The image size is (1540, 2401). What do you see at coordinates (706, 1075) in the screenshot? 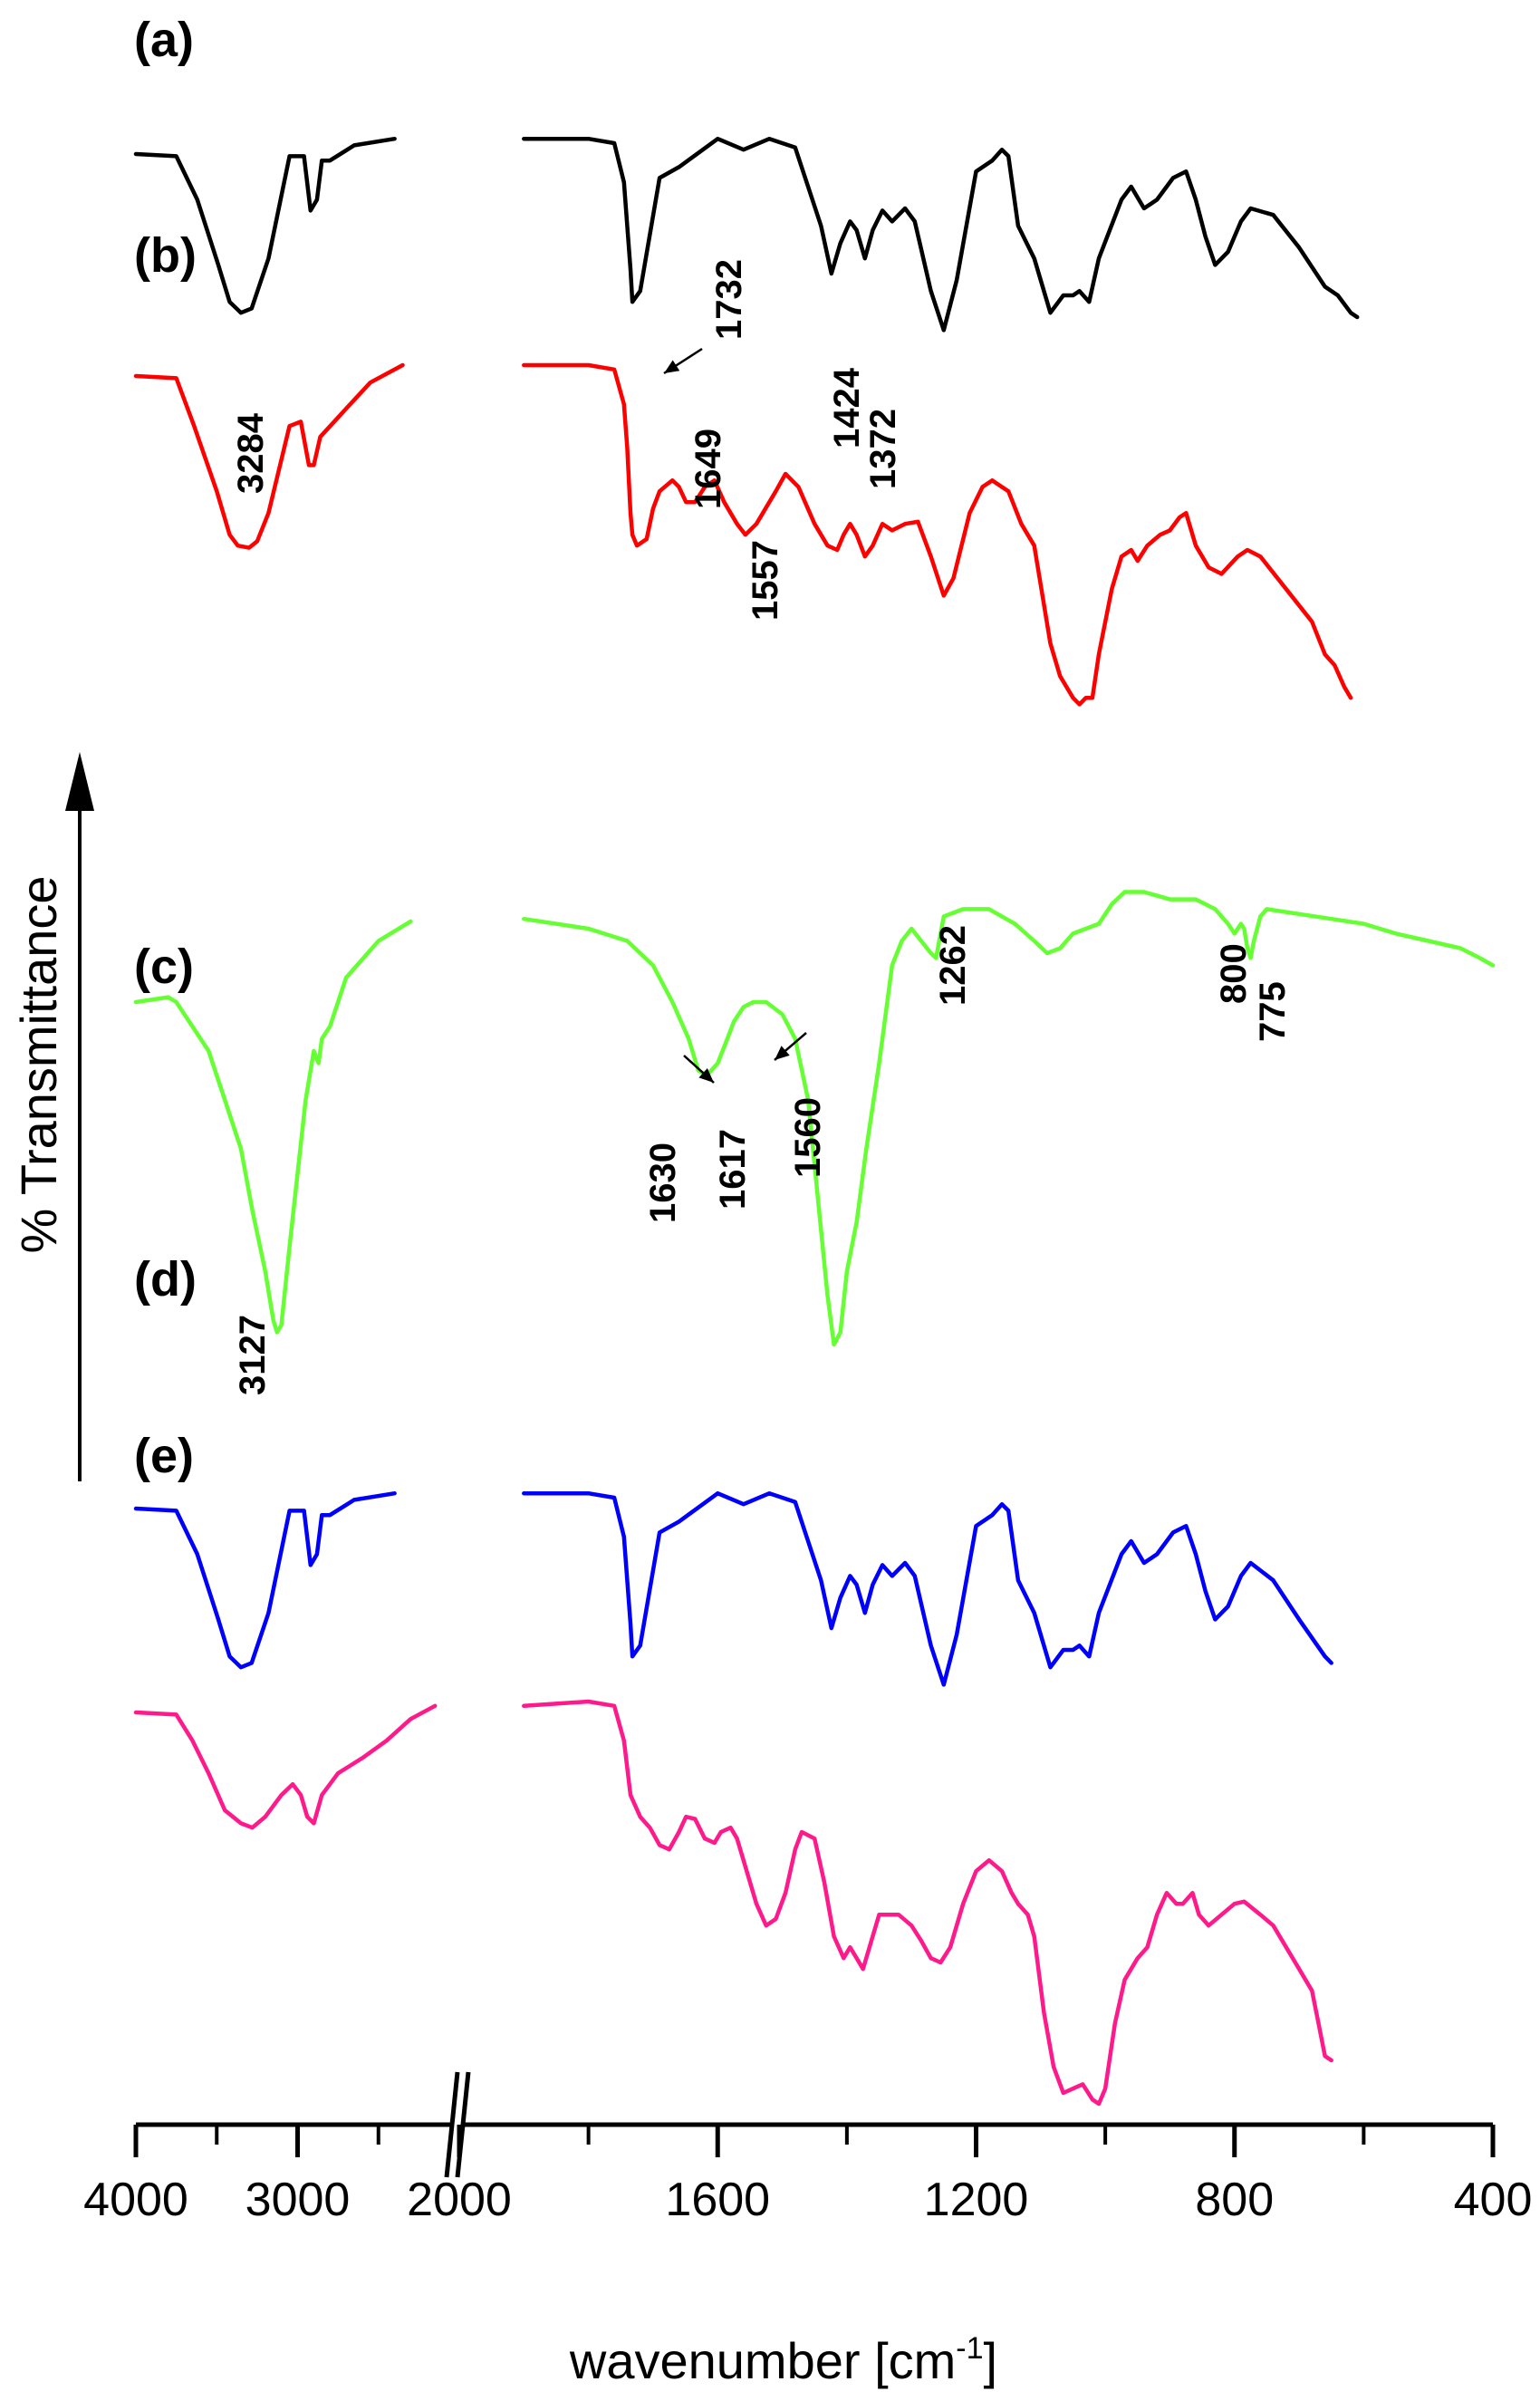
I see `arrow-1630-head` at bounding box center [706, 1075].